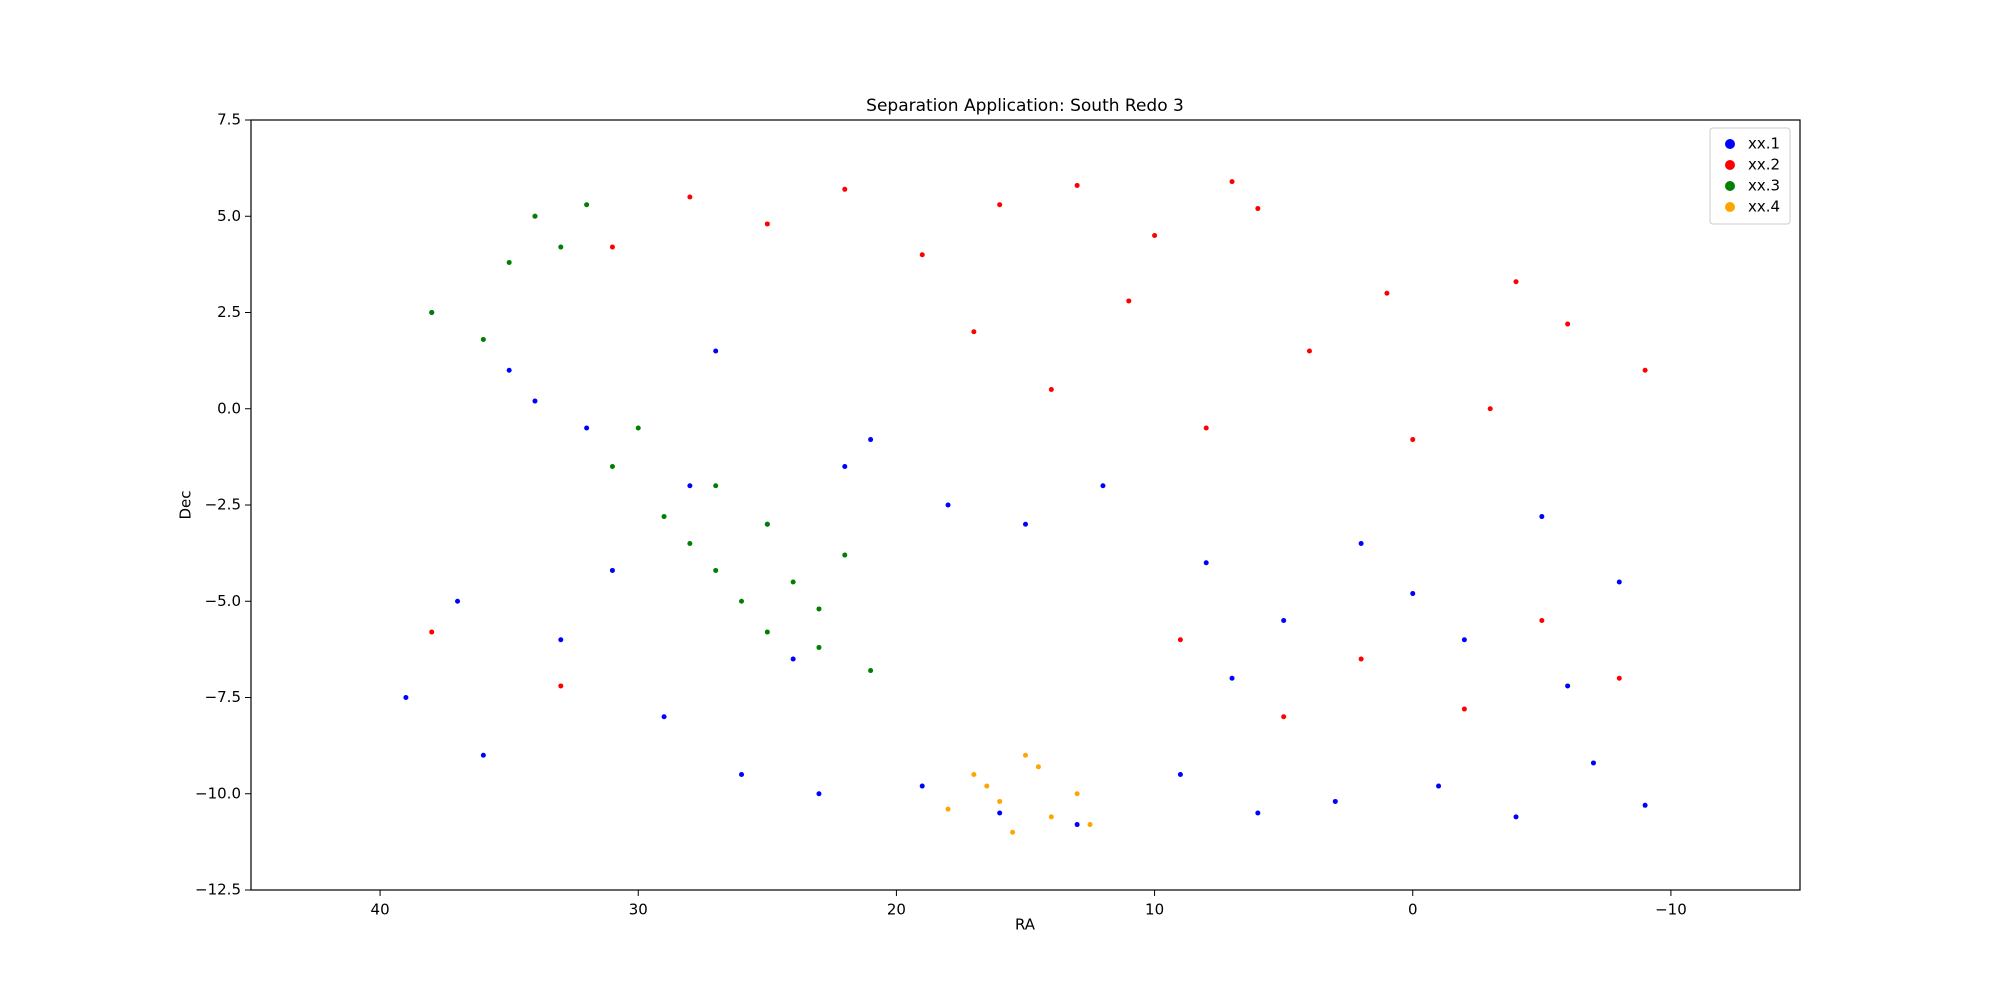 This screenshot has height=1000, width=2000. Describe the element at coordinates (229, 312) in the screenshot. I see `y-tick-label: 2.5` at that location.